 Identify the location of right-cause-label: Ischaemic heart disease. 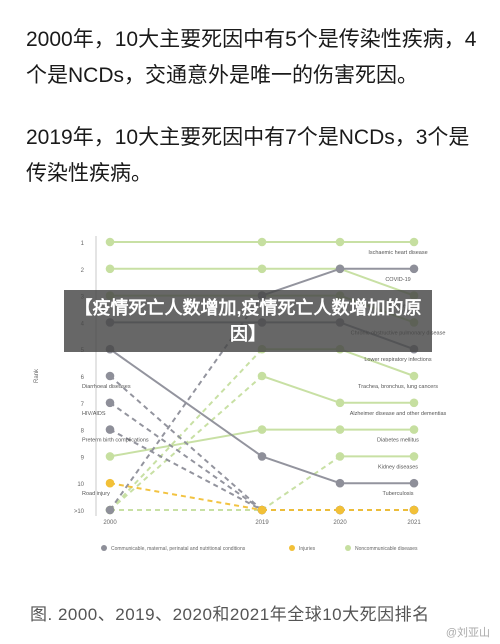
(397, 253).